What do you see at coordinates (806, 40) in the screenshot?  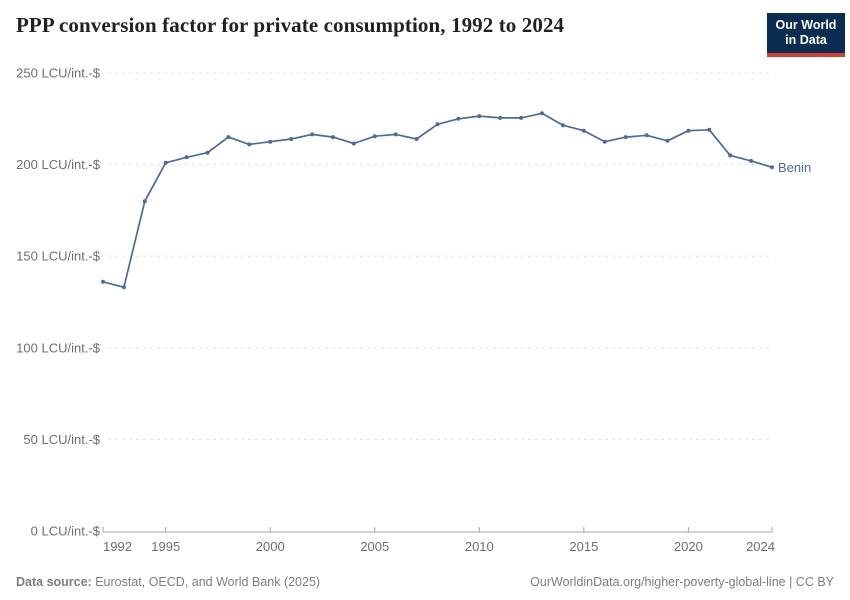 I see `owid-logo-line2: in Data` at bounding box center [806, 40].